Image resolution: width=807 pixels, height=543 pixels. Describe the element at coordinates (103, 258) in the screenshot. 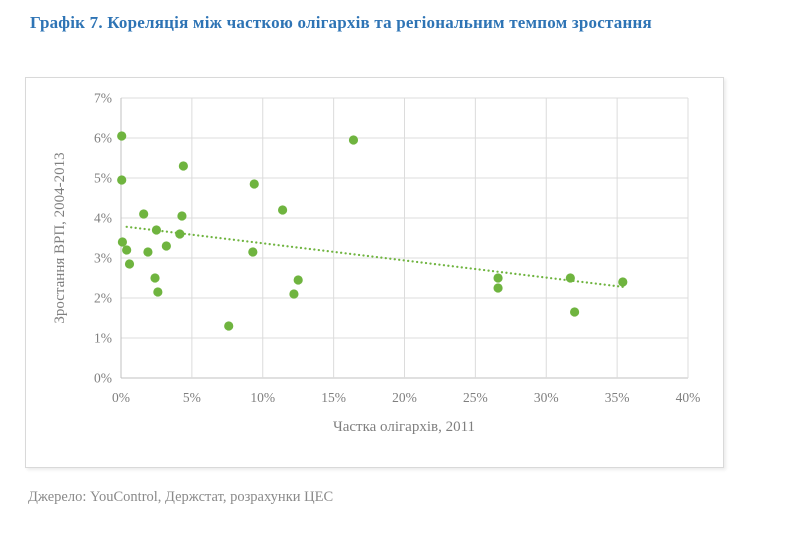

I see `y-tick-label: 3%` at that location.